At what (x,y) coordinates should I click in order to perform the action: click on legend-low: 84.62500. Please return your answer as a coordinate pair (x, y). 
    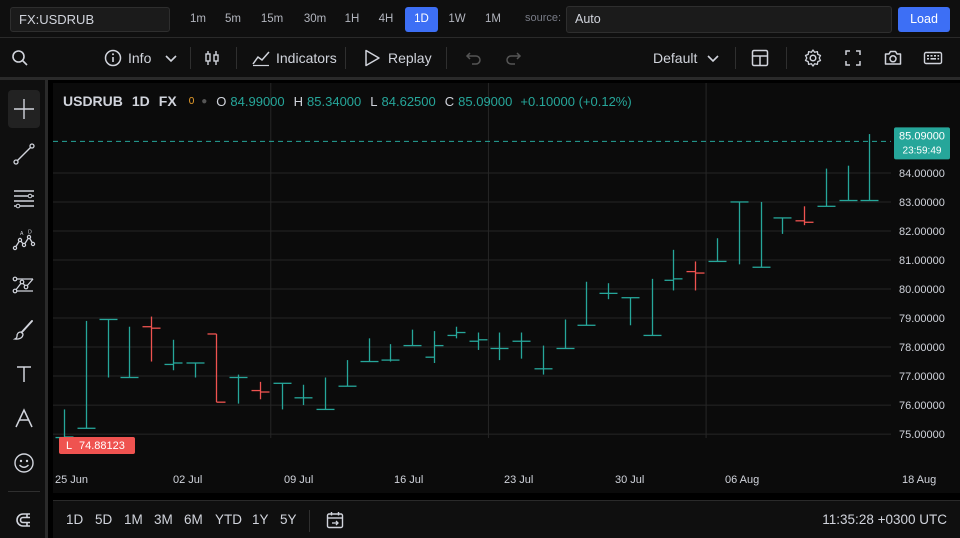
    Looking at the image, I should click on (408, 101).